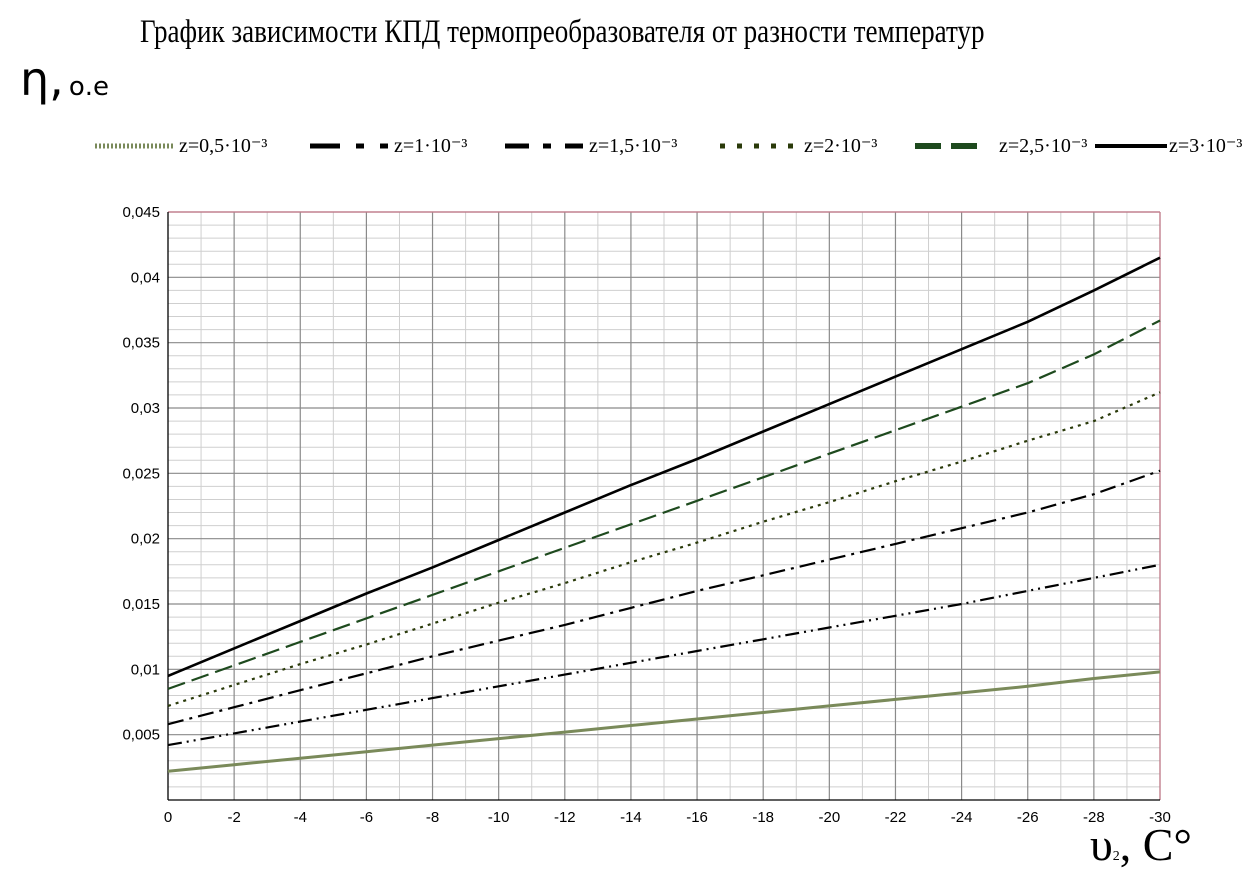  I want to click on x-tick-label: -2, so click(233, 817).